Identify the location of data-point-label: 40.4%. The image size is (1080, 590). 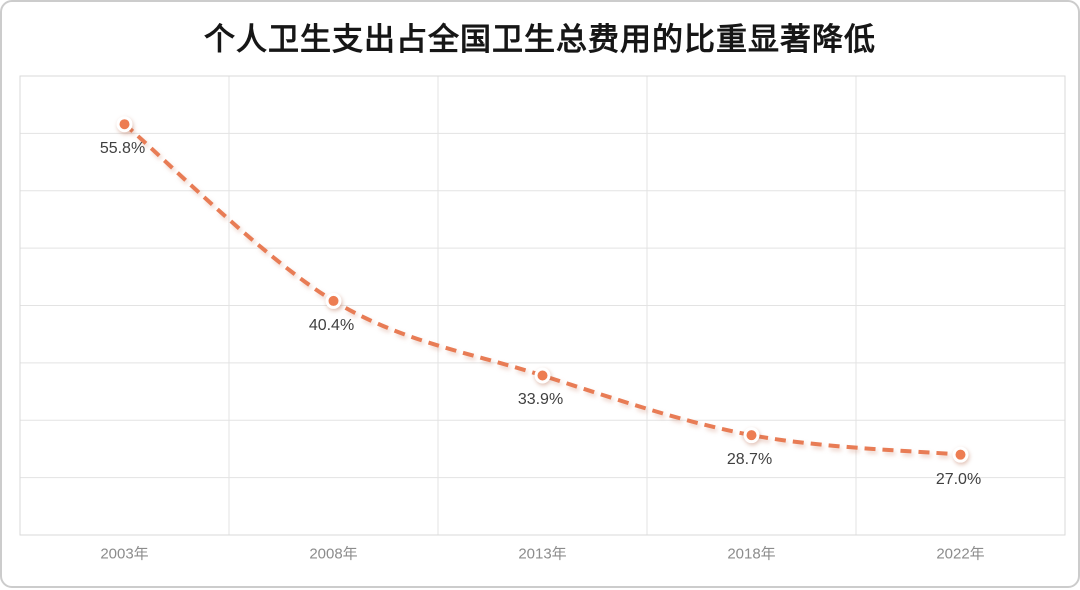
(331, 325).